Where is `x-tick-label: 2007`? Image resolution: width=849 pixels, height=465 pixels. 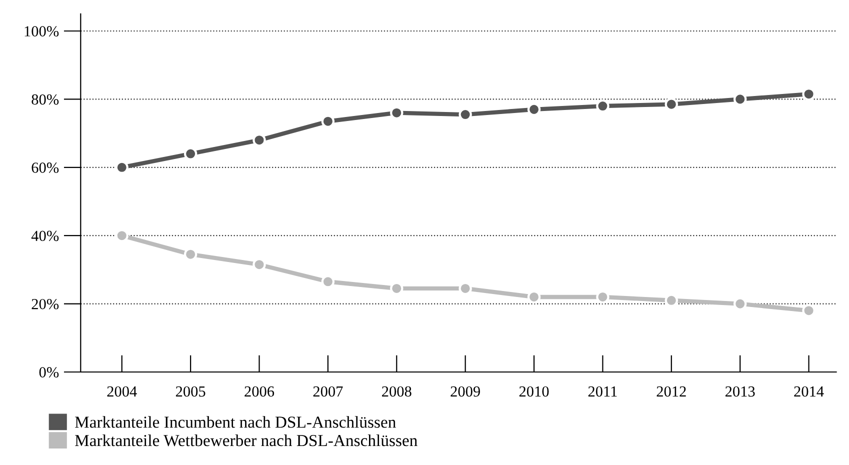 x-tick-label: 2007 is located at coordinates (328, 391).